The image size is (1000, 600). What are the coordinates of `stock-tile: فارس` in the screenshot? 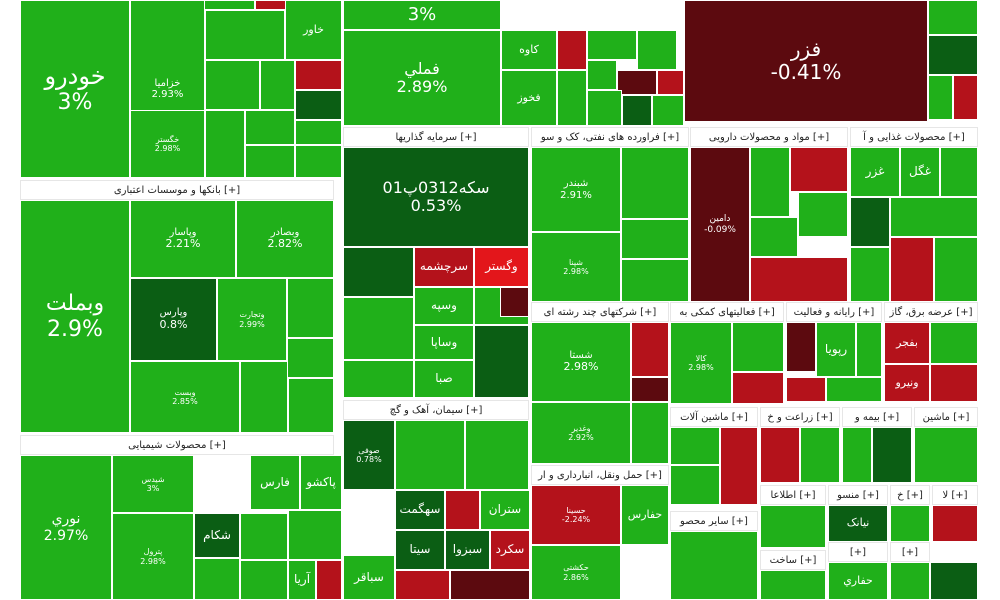 It's located at (275, 482).